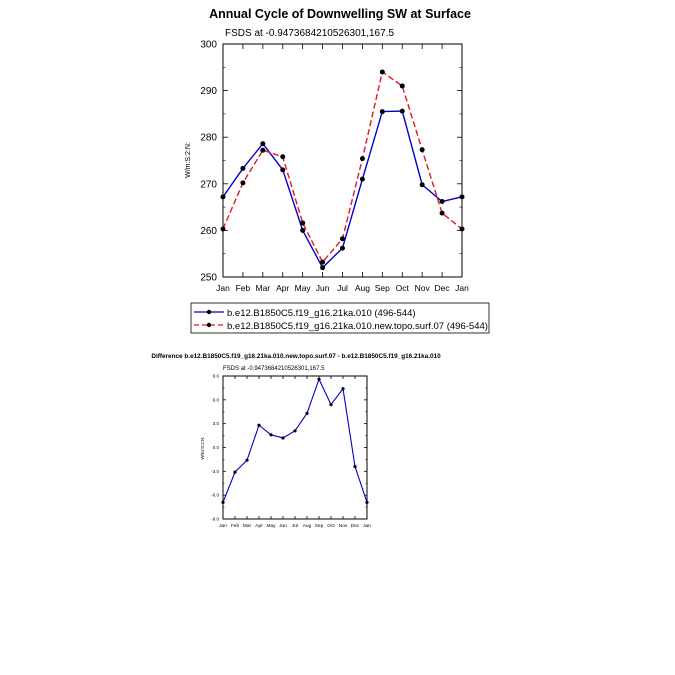 The width and height of the screenshot is (675, 675). I want to click on chart2-y-tick-label: -9.0, so click(215, 519).